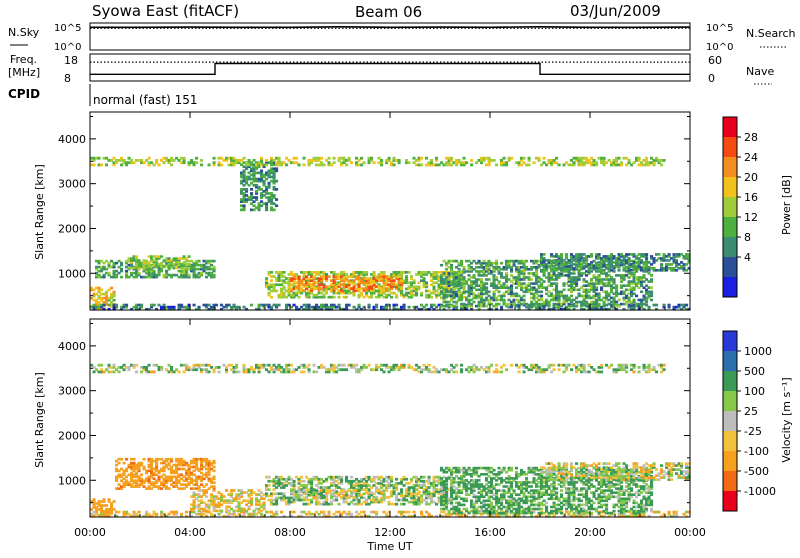  What do you see at coordinates (24, 94) in the screenshot?
I see `cpid-label: CPID` at bounding box center [24, 94].